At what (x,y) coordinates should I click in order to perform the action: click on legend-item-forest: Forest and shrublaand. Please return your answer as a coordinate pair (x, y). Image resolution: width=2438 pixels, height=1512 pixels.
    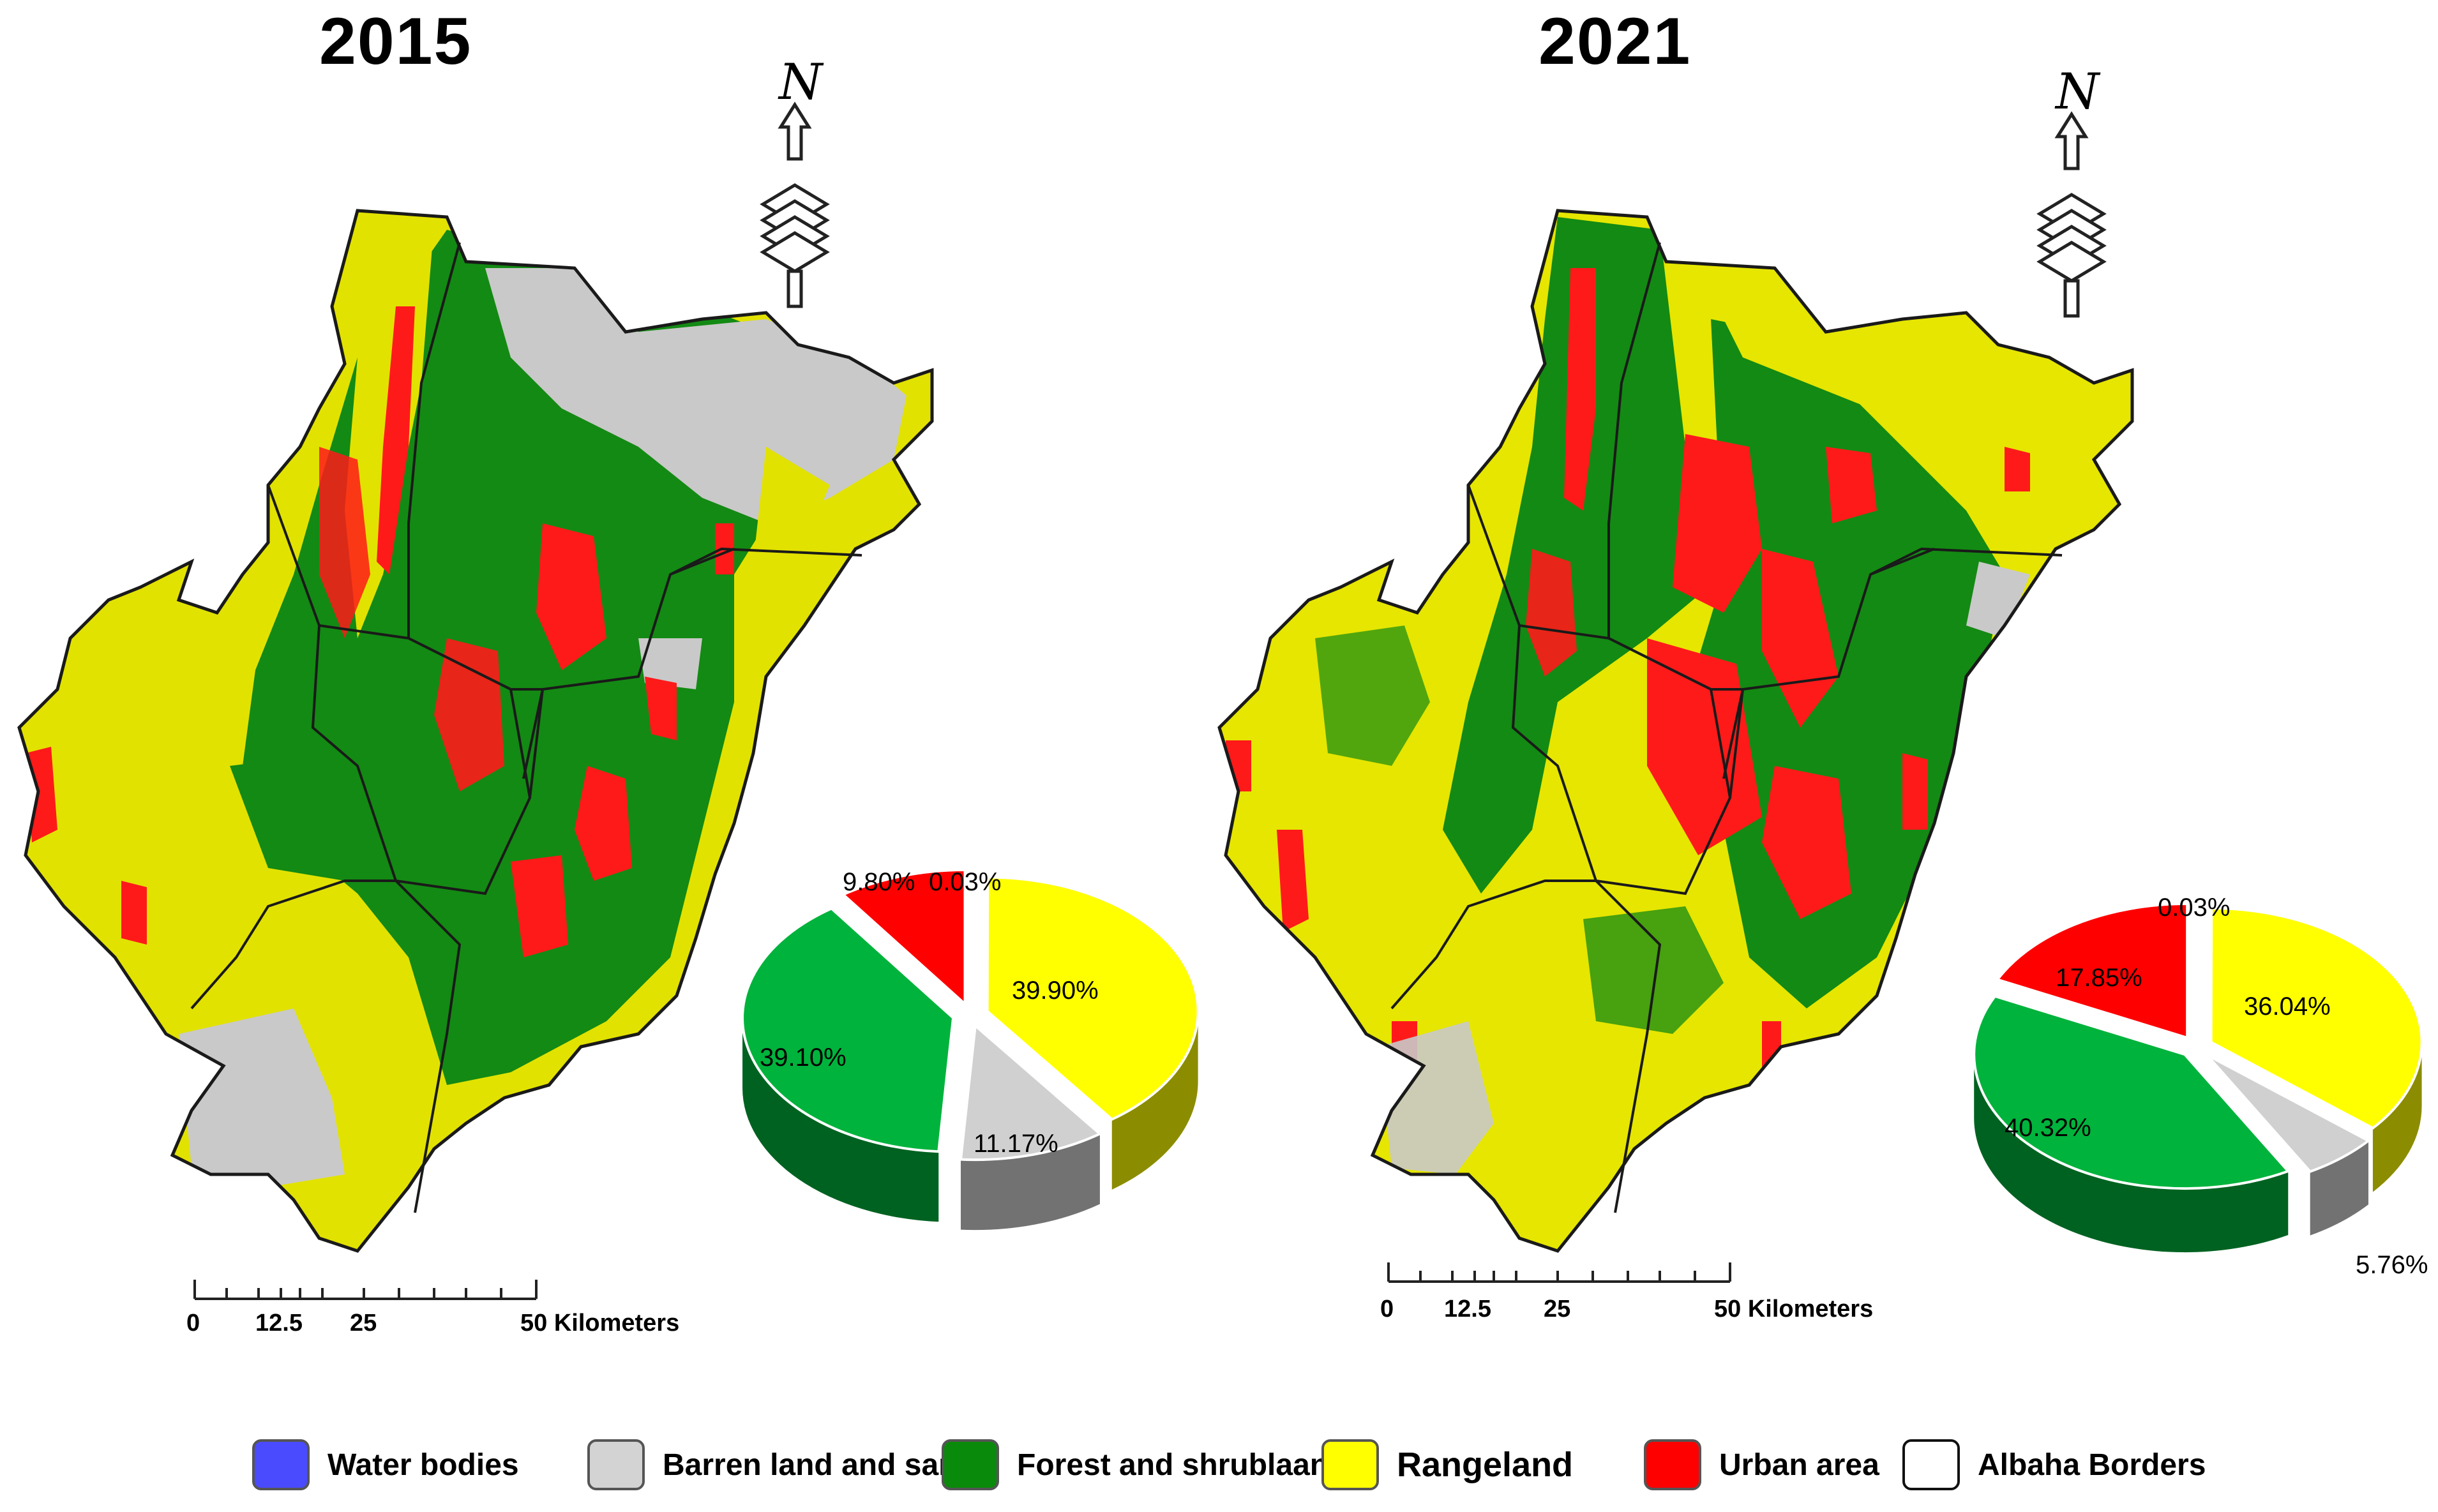
    Looking at the image, I should click on (1145, 1465).